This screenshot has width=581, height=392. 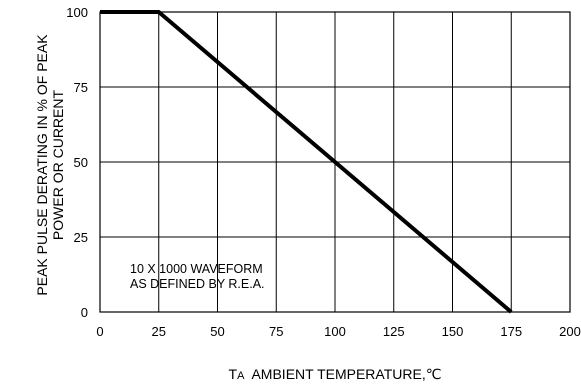 What do you see at coordinates (81, 87) in the screenshot?
I see `y-tick-label: 75` at bounding box center [81, 87].